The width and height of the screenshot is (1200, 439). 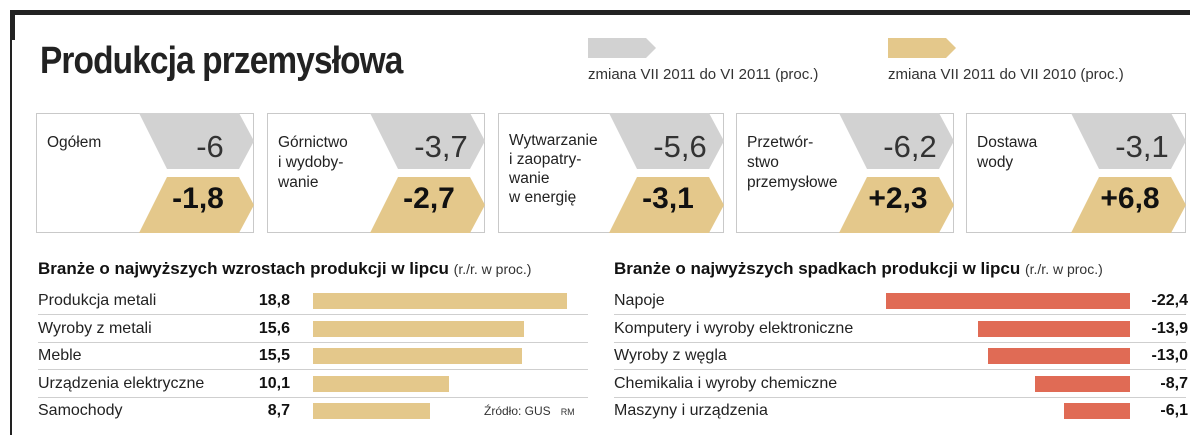 What do you see at coordinates (313, 162) in the screenshot?
I see `card-label: Górnictwo i wydoby- wanie` at bounding box center [313, 162].